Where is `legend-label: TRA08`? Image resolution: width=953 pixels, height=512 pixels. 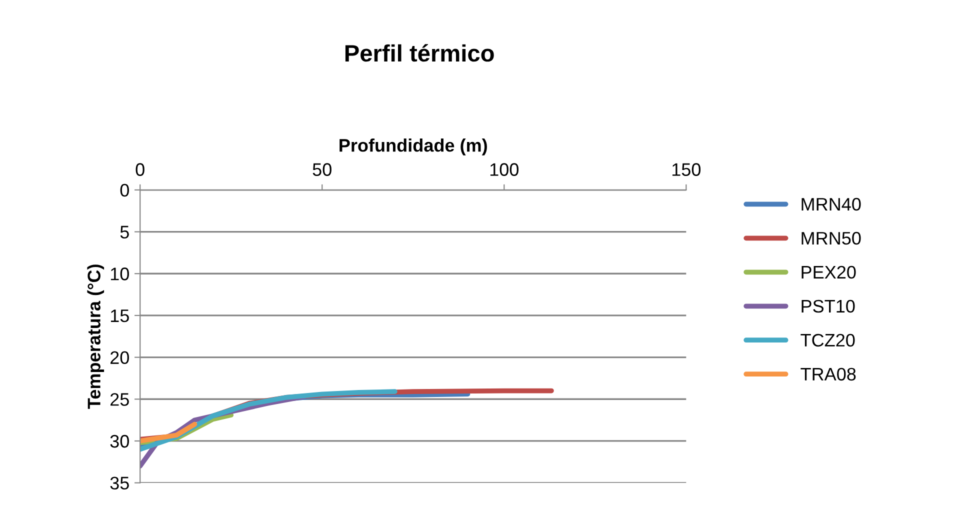
legend-label: TRA08 is located at coordinates (828, 374).